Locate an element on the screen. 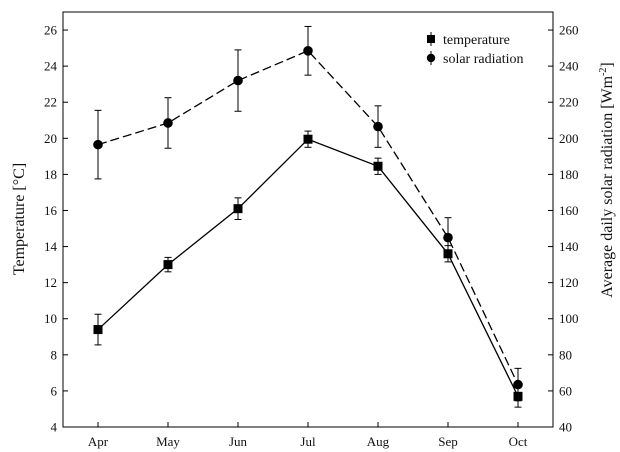  left-tick-label: 8 is located at coordinates (54, 354).